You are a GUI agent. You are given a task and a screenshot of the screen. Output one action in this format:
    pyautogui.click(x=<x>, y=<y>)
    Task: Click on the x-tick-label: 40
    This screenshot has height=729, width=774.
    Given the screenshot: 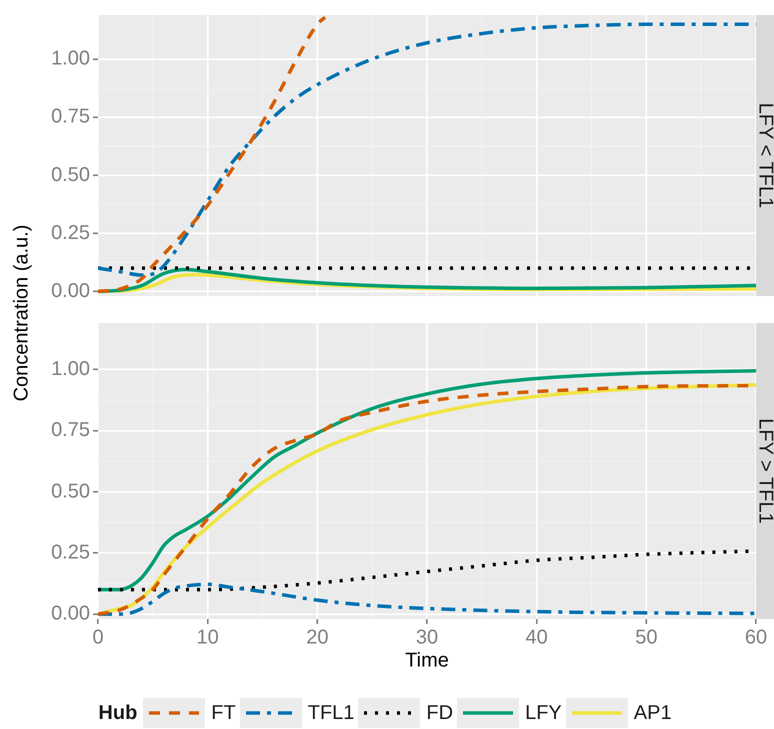 What is the action you would take?
    pyautogui.click(x=537, y=637)
    